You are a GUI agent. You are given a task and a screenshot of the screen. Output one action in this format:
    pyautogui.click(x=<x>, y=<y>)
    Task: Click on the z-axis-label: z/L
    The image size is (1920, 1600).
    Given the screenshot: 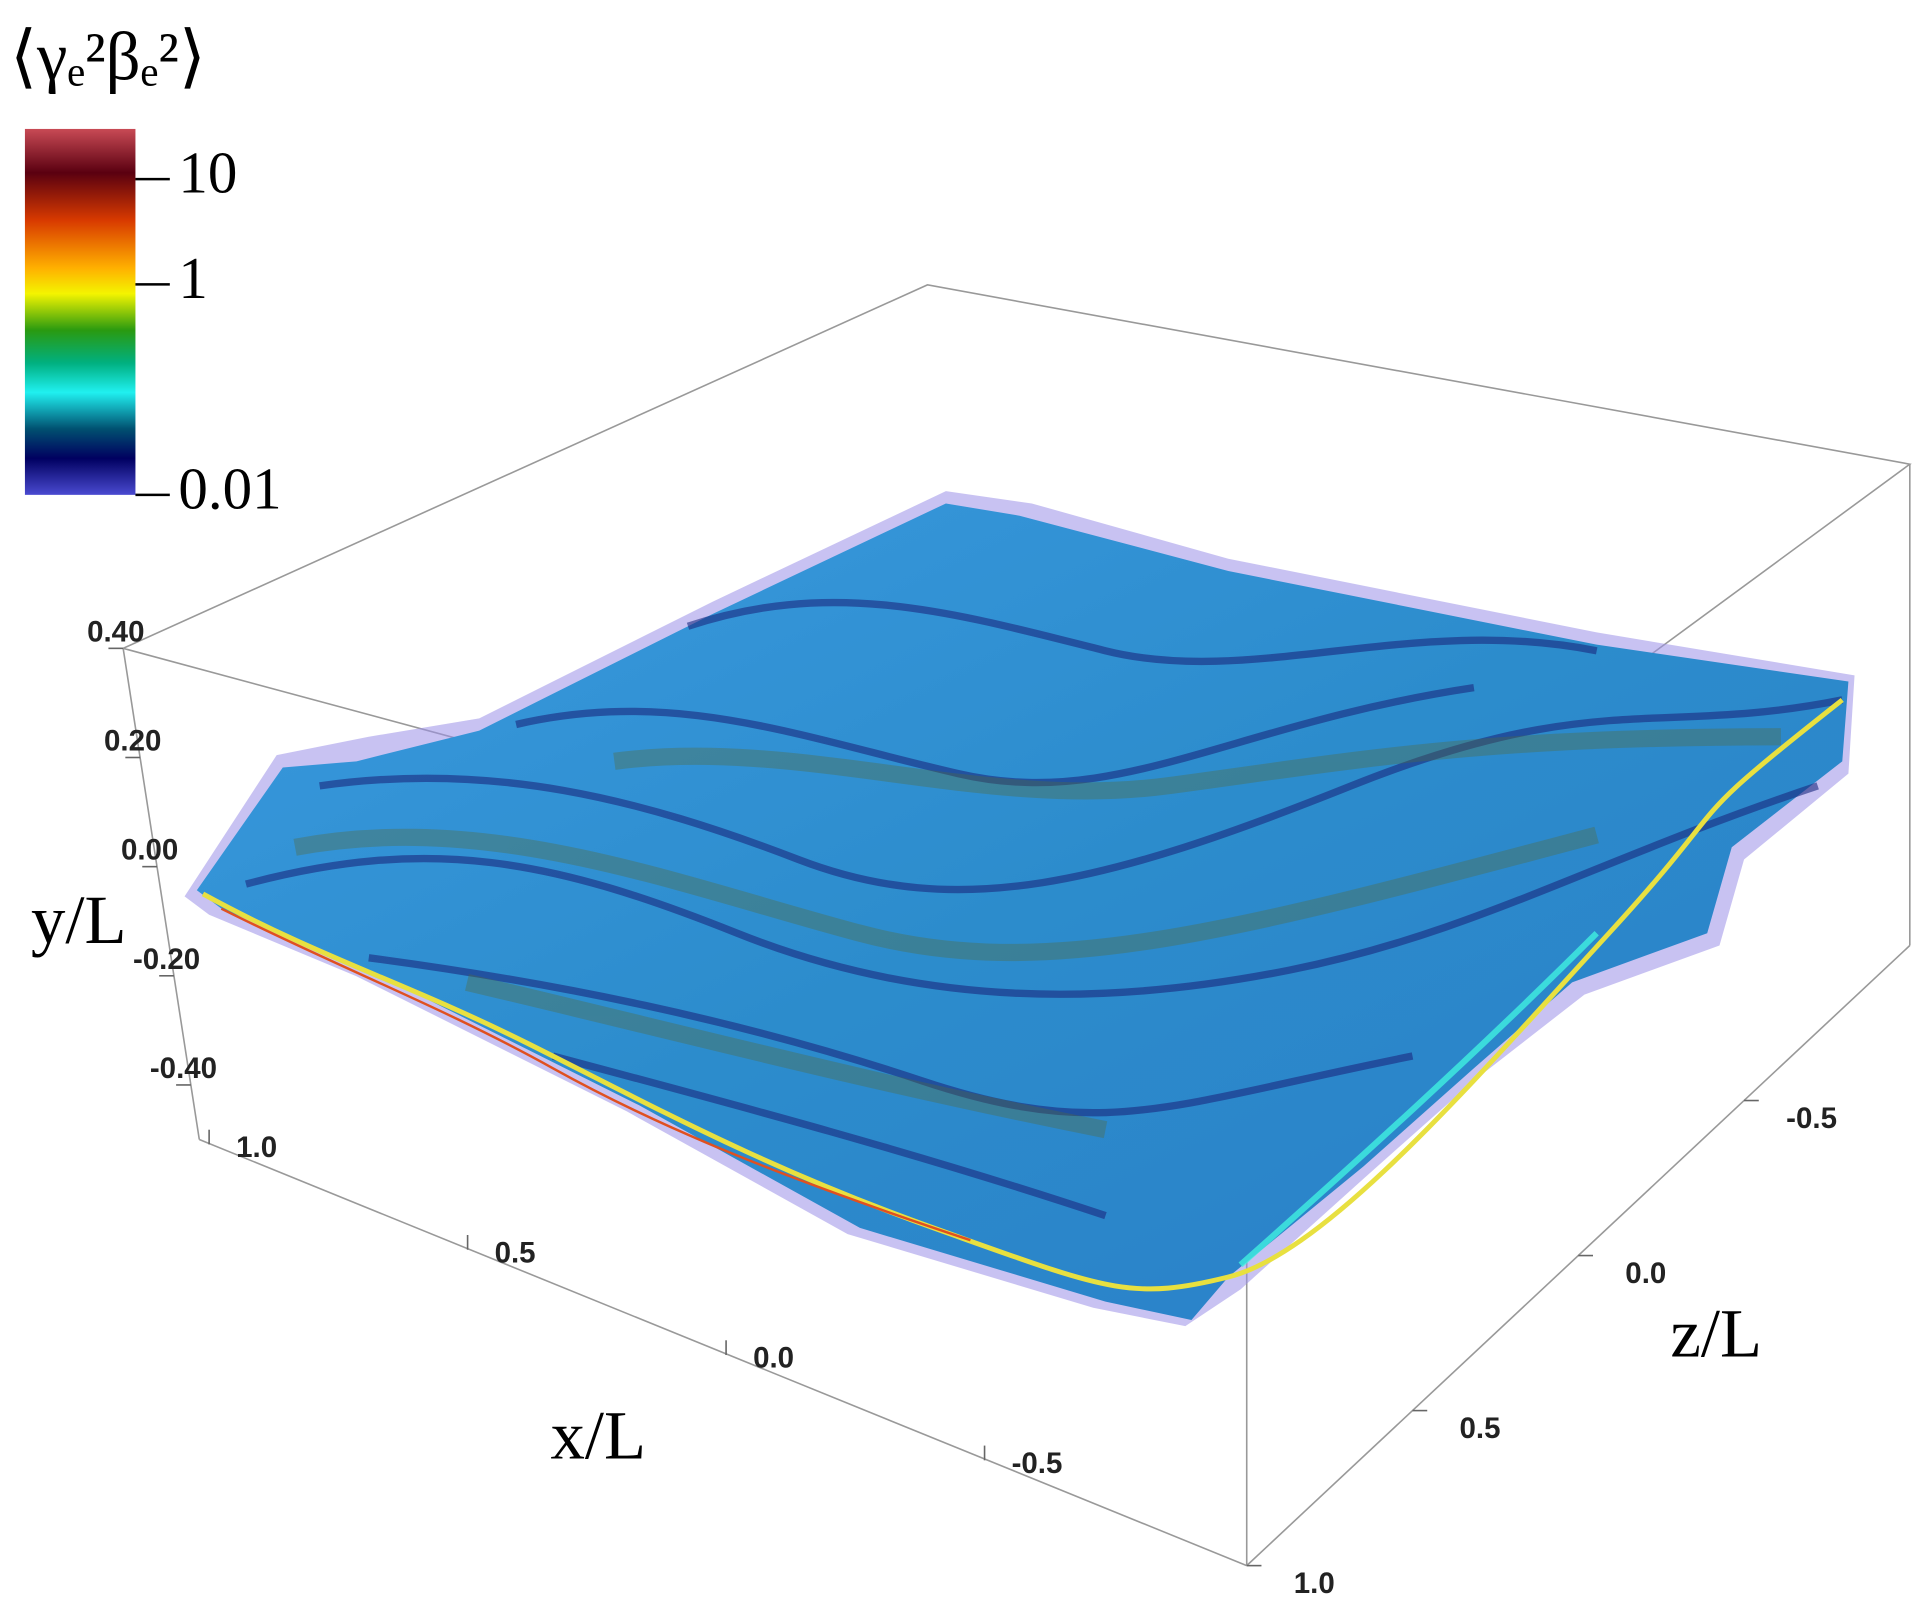 What is the action you would take?
    pyautogui.click(x=1716, y=1334)
    